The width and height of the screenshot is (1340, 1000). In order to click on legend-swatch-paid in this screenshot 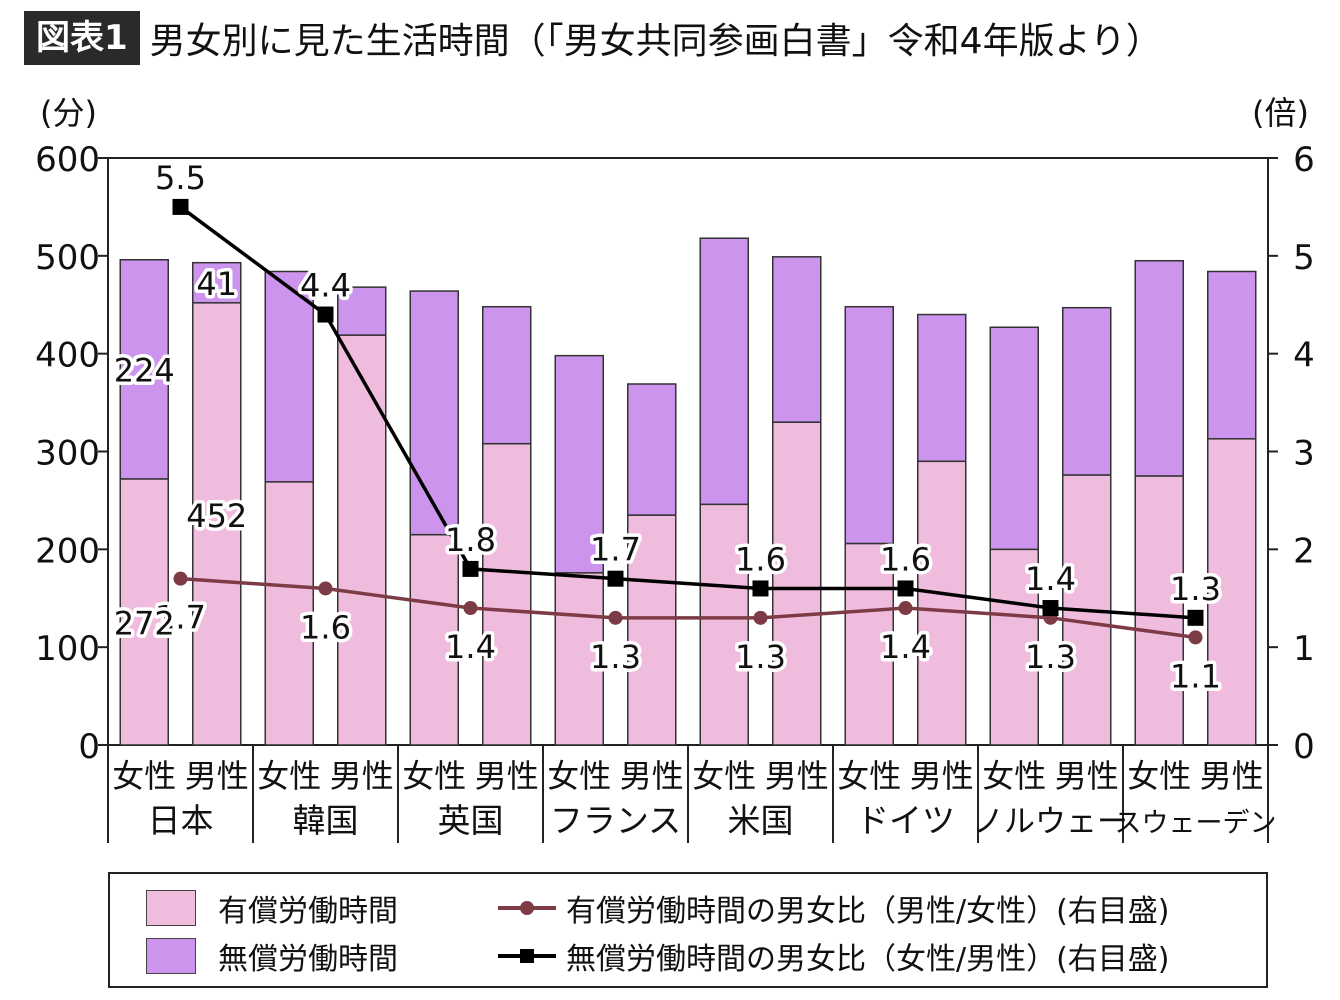, I will do `click(171, 908)`.